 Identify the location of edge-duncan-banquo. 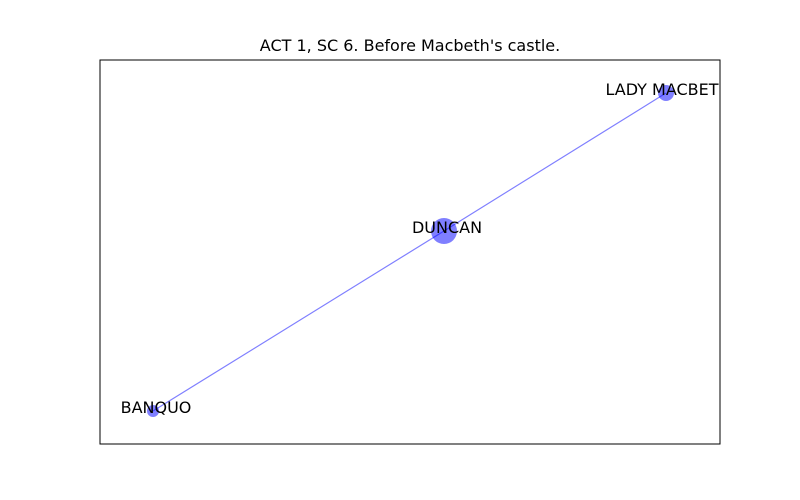
(298, 321).